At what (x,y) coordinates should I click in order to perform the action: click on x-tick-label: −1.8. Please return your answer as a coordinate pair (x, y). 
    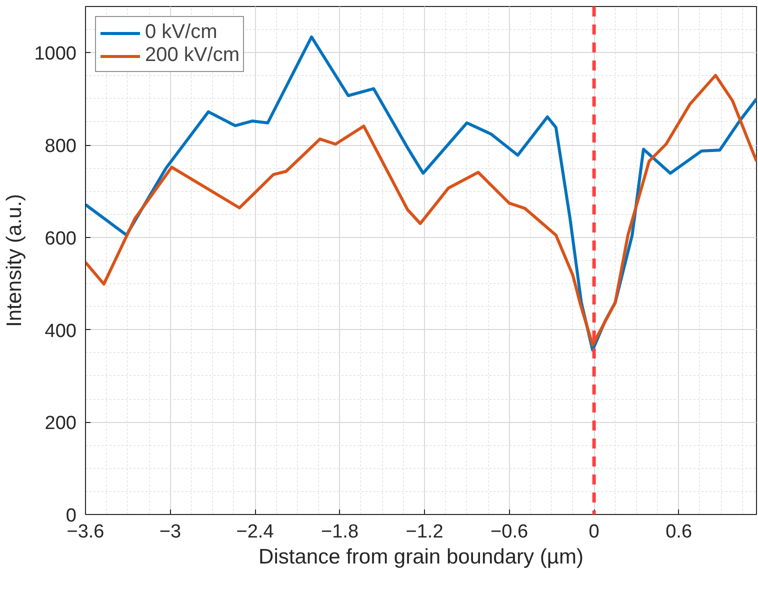
    Looking at the image, I should click on (340, 532).